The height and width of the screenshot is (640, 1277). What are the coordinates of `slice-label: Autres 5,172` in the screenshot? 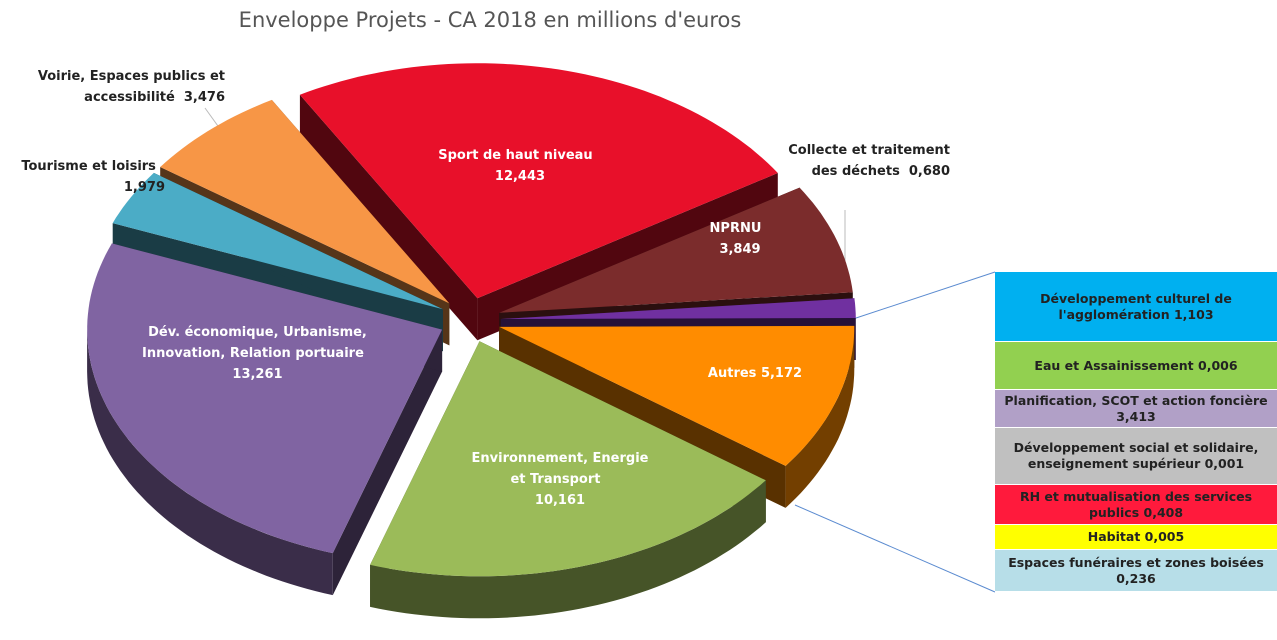 It's located at (755, 373).